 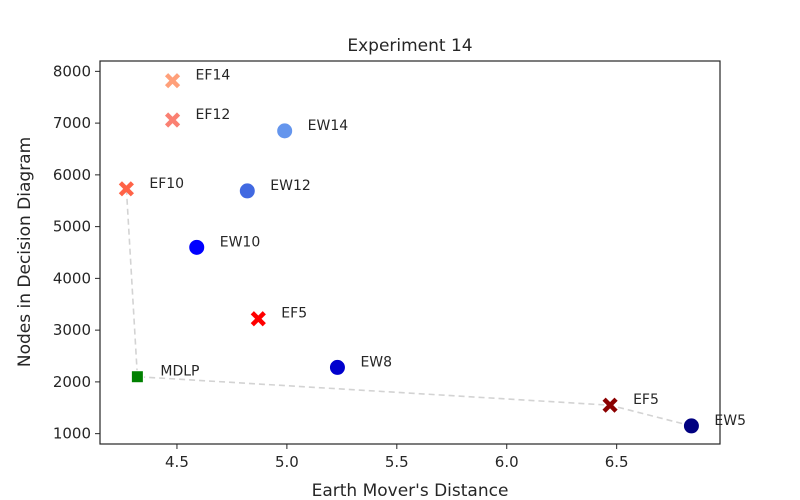 What do you see at coordinates (72, 330) in the screenshot?
I see `y-tick-label: 3000` at bounding box center [72, 330].